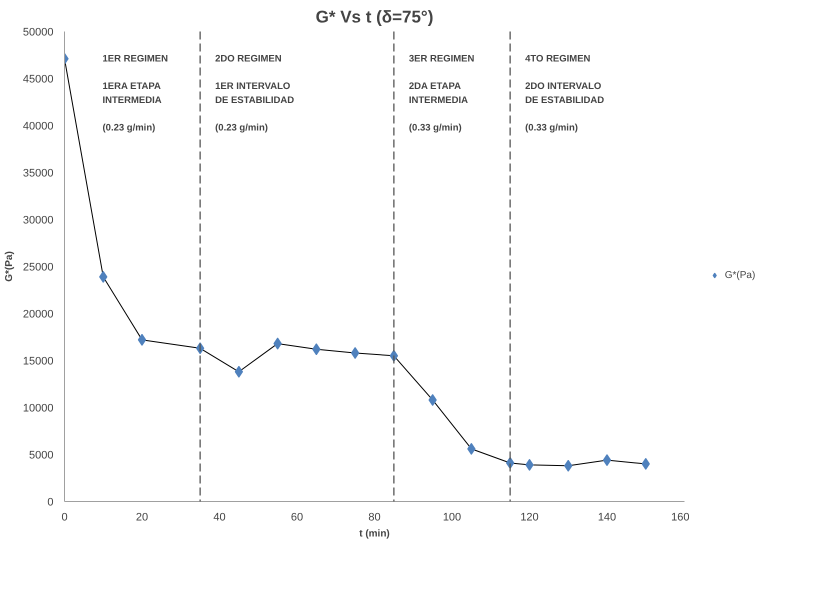 This screenshot has height=609, width=827. What do you see at coordinates (254, 94) in the screenshot?
I see `text: 2DO REGIMEN 1ER INTERVALO DE ESTABILIDAD (0.23 g/min)` at bounding box center [254, 94].